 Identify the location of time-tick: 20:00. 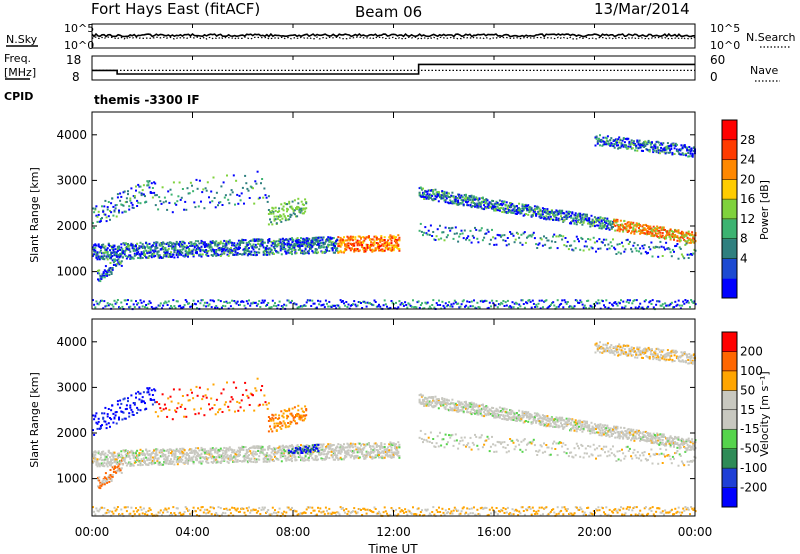
(594, 532).